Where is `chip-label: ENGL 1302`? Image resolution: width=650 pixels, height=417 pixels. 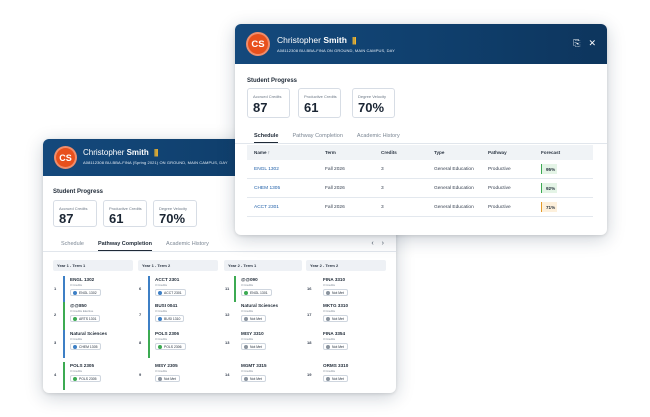 chip-label: ENGL 1302 is located at coordinates (88, 293).